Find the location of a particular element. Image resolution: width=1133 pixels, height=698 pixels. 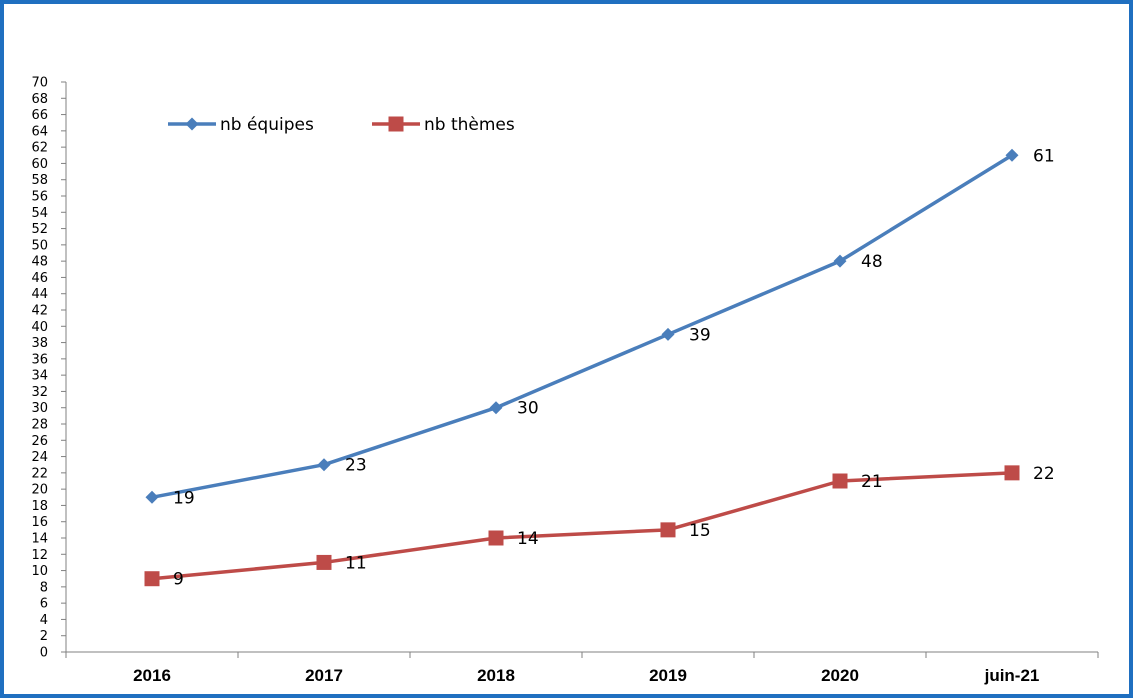

y-tick-label: 0 is located at coordinates (44, 653).